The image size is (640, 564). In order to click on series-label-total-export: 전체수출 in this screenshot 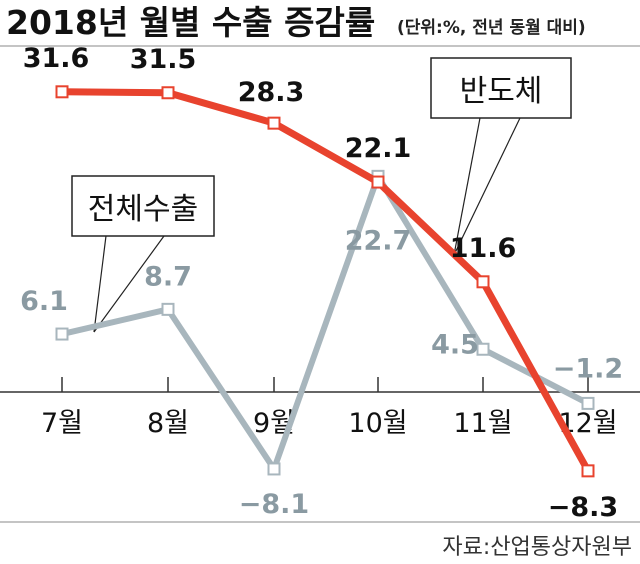, I will do `click(143, 209)`.